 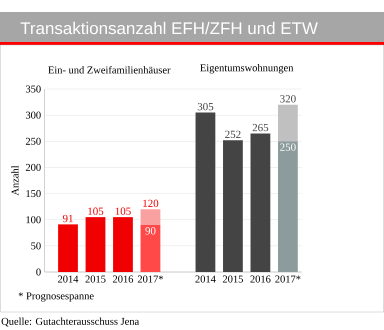 What do you see at coordinates (247, 69) in the screenshot?
I see `text: Eigentumswohnungen` at bounding box center [247, 69].